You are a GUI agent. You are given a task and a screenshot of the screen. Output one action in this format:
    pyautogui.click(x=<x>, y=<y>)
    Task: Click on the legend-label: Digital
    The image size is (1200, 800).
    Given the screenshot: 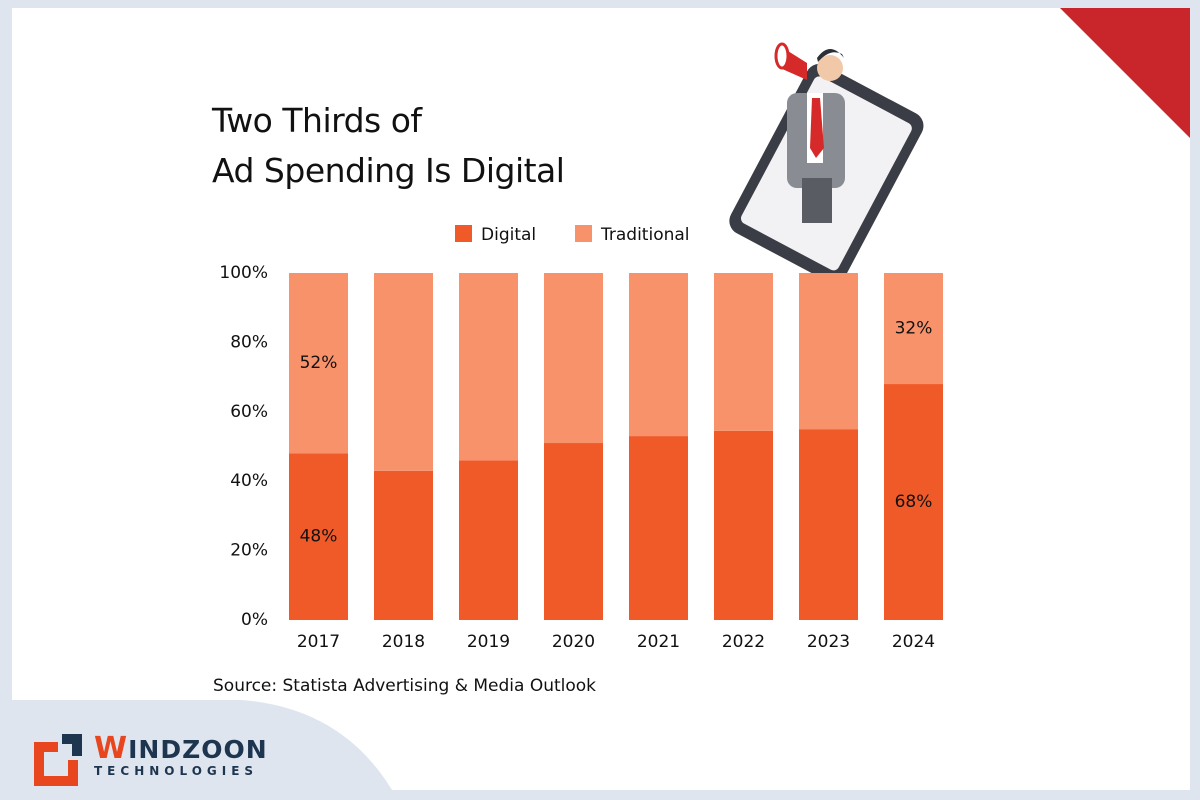 What is the action you would take?
    pyautogui.click(x=508, y=235)
    